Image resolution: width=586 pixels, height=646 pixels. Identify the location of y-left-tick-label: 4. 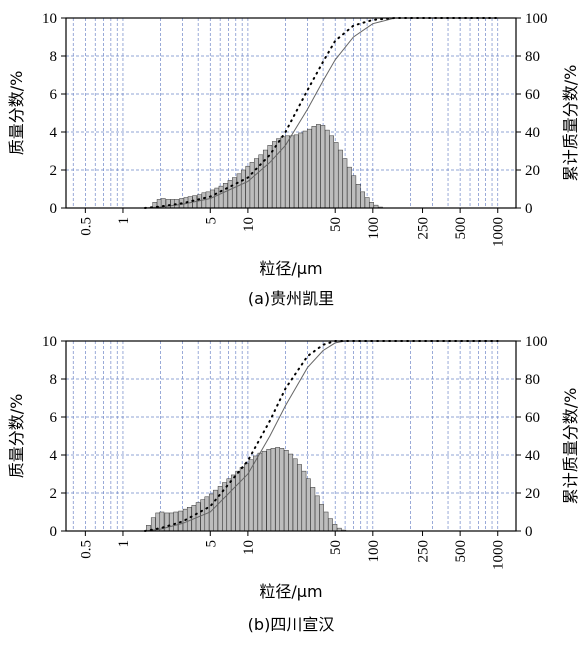
(54, 456).